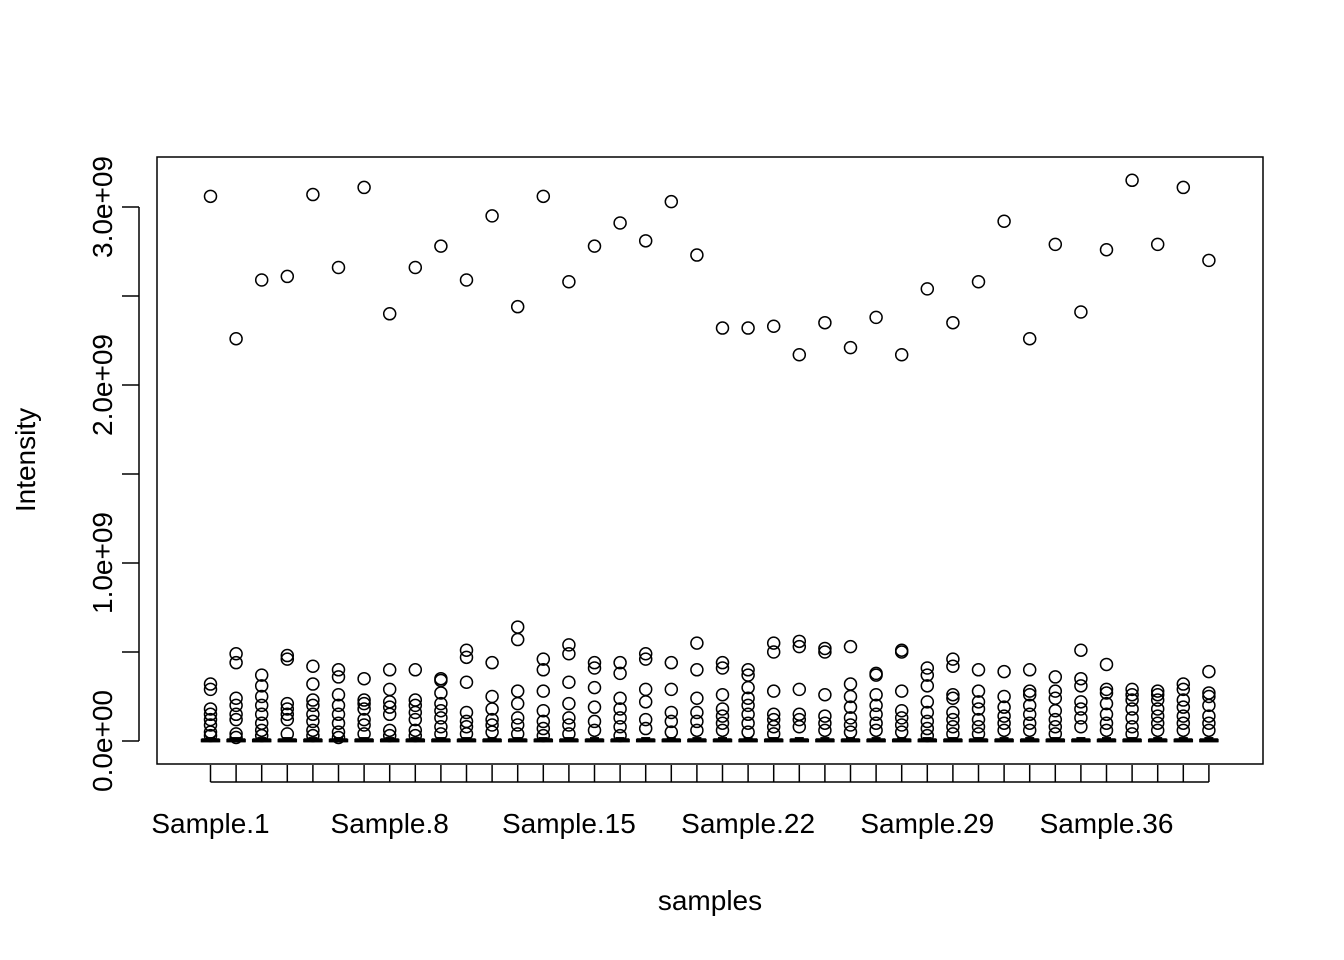  I want to click on sample-boxes, so click(709, 740).